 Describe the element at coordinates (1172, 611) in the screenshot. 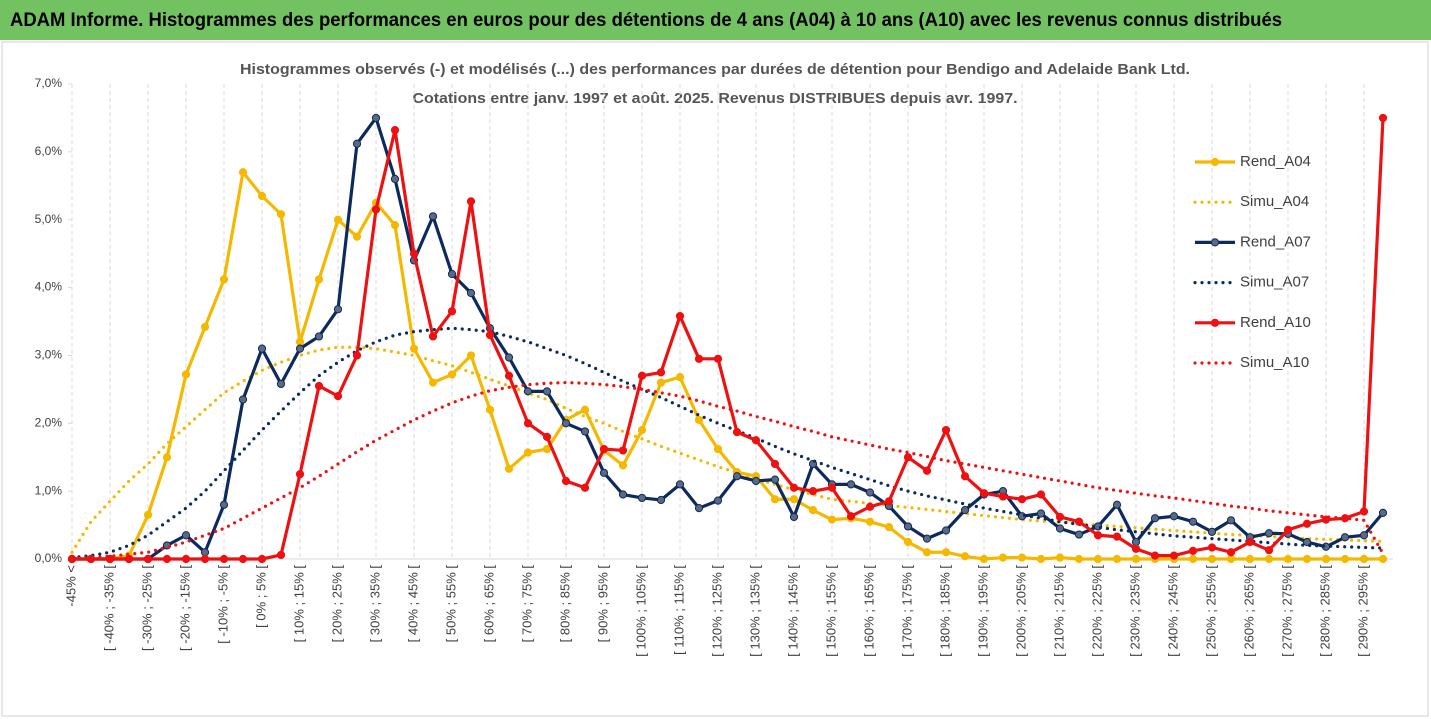

I see `x-tick-label: [ 240% ; 245% [` at that location.